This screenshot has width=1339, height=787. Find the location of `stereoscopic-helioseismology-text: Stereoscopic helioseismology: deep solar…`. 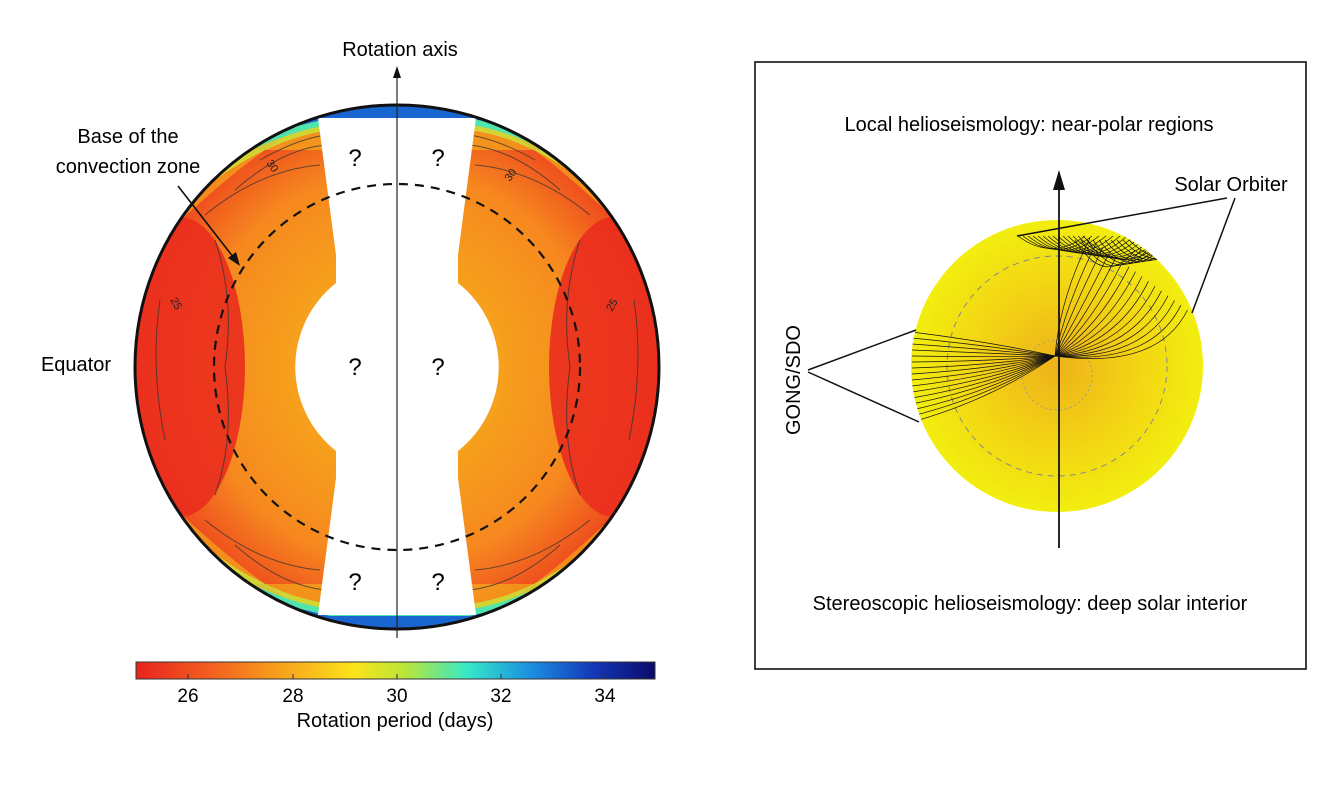

stereoscopic-helioseismology-text: Stereoscopic helioseismology: deep solar… is located at coordinates (1030, 604).